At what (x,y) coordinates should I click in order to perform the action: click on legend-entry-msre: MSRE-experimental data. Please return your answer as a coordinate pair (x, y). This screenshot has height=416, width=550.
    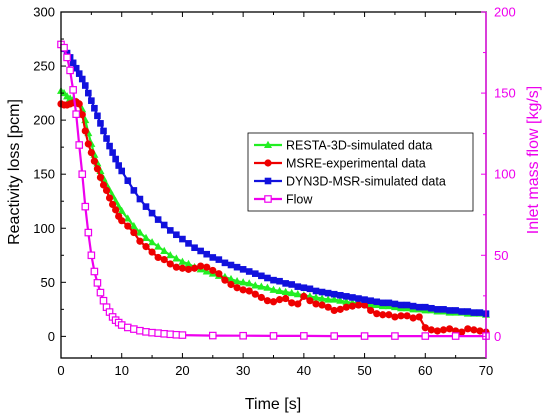
    Looking at the image, I should click on (340, 164).